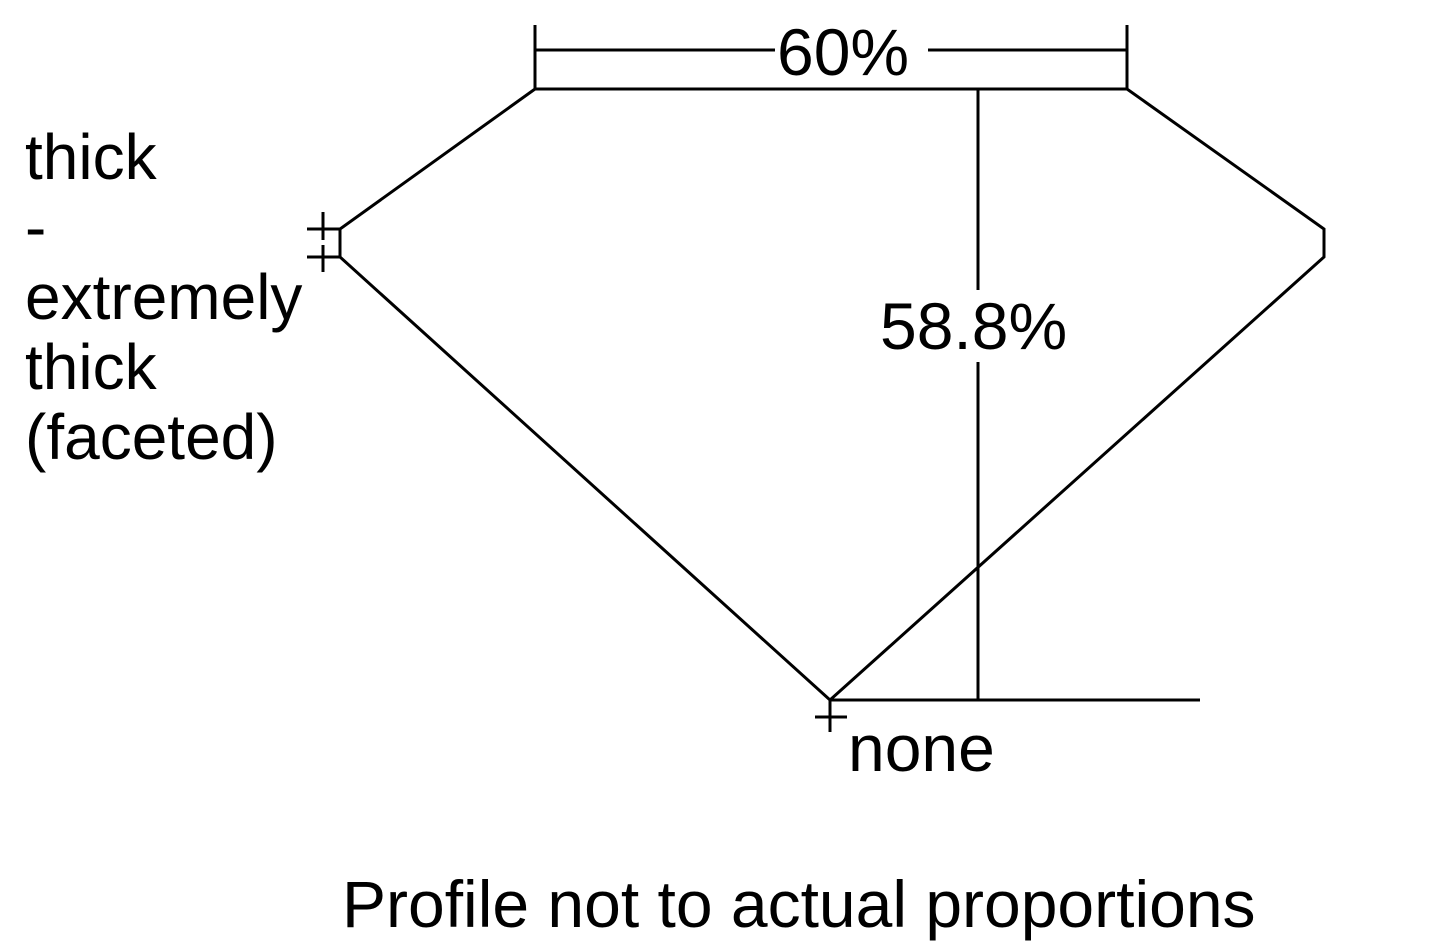 This screenshot has width=1445, height=946. What do you see at coordinates (323, 226) in the screenshot?
I see `girdle-marker-top-icon` at bounding box center [323, 226].